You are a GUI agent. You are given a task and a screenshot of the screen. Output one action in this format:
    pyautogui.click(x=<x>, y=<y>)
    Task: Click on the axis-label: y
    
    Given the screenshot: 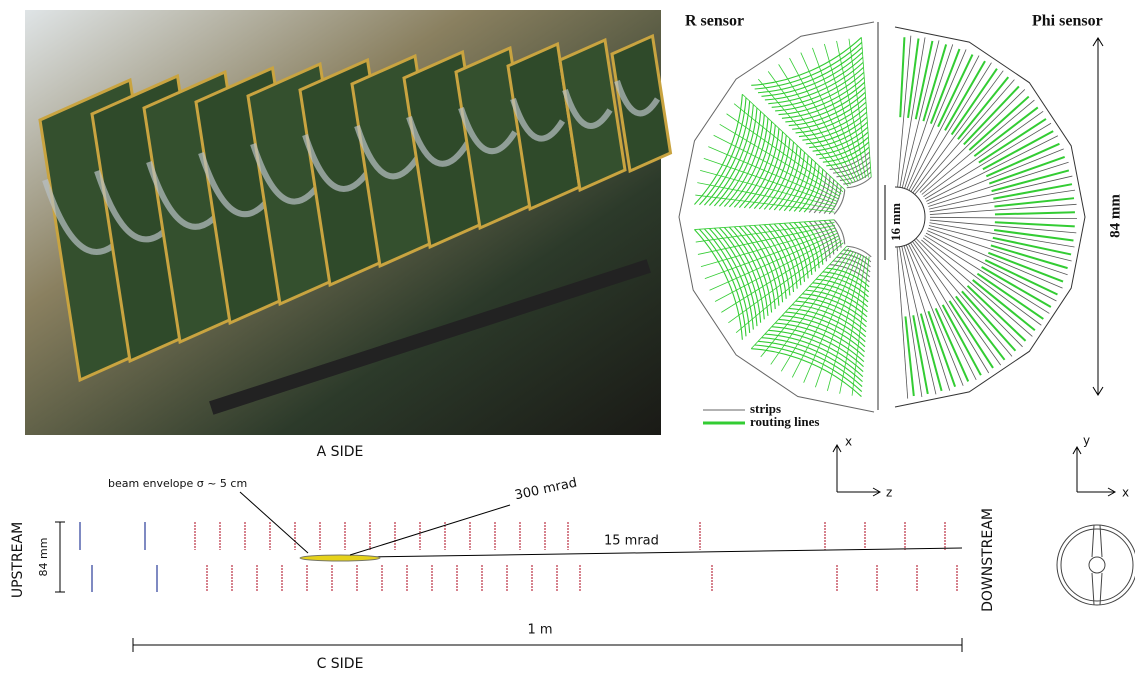 What is the action you would take?
    pyautogui.click(x=1086, y=441)
    